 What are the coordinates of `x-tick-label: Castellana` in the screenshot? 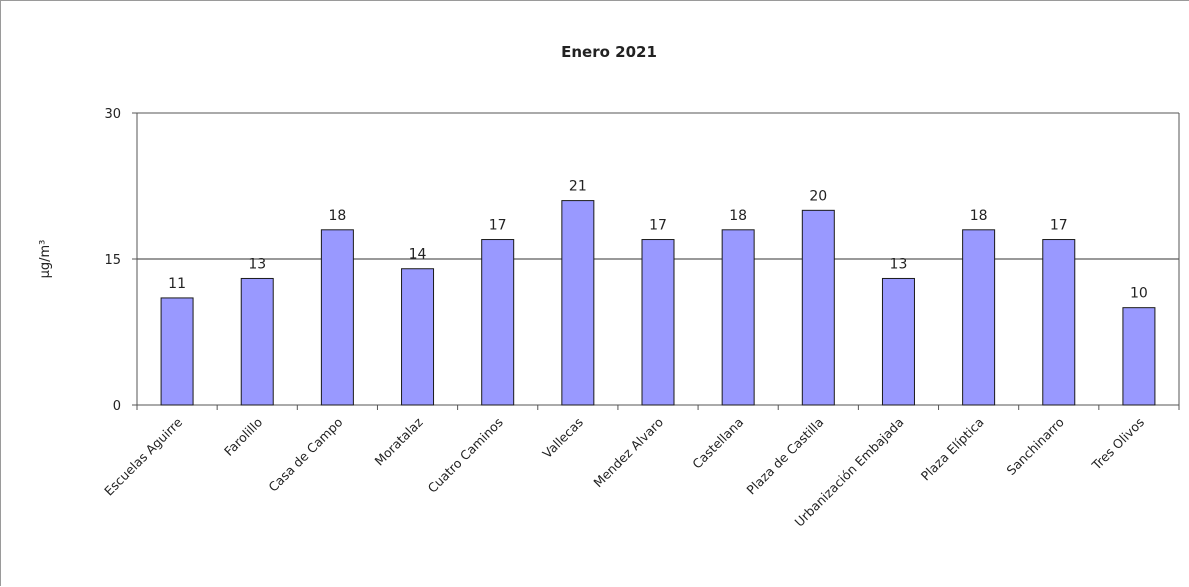 It's located at (717, 443).